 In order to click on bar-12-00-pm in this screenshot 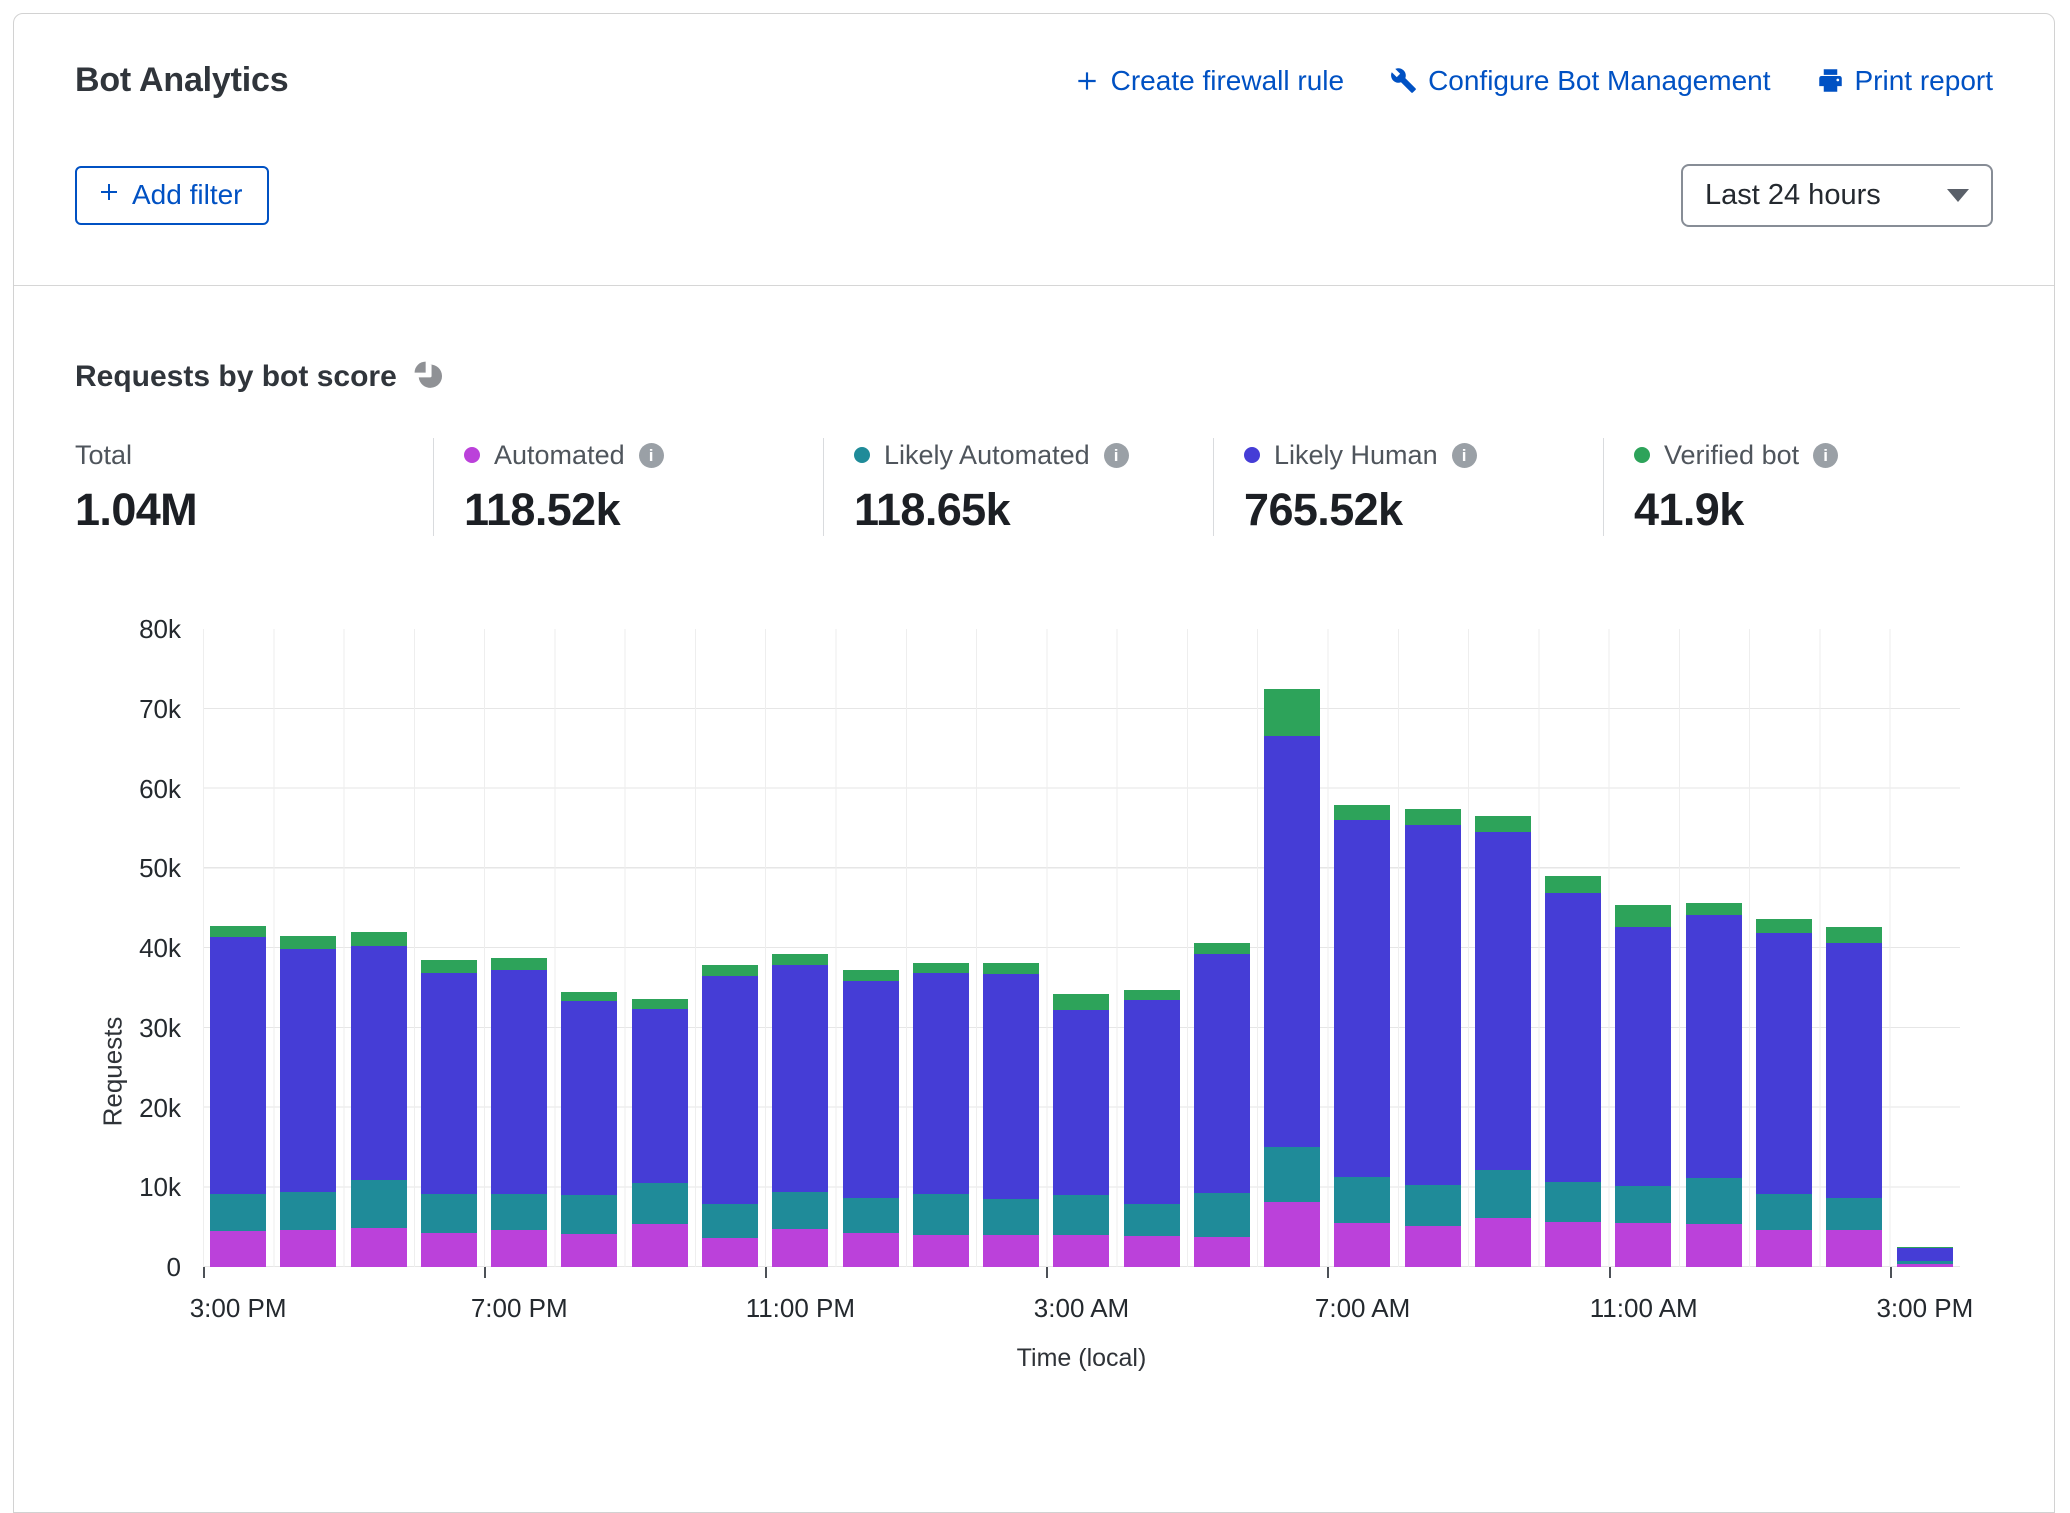, I will do `click(1713, 1084)`.